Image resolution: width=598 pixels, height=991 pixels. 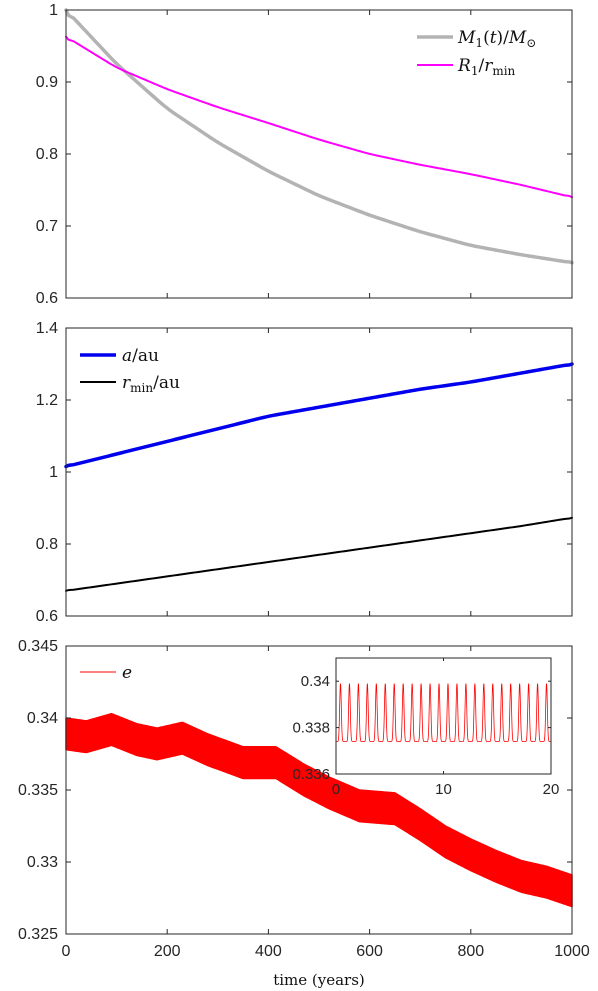 What do you see at coordinates (47, 328) in the screenshot?
I see `panel-2-y-tick-label: 1.4` at bounding box center [47, 328].